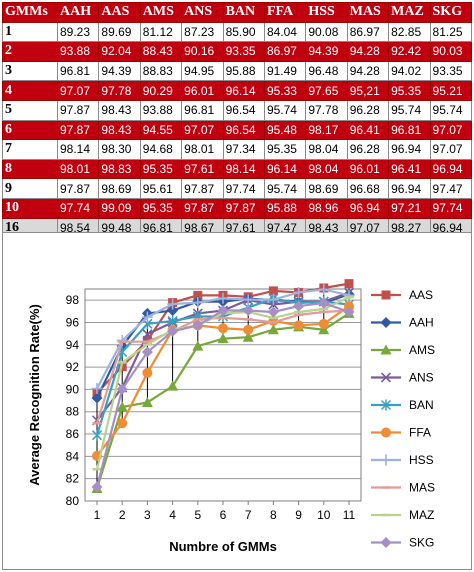 This screenshot has height=572, width=474. What do you see at coordinates (119, 169) in the screenshot?
I see `table-cell: 98.83` at bounding box center [119, 169].